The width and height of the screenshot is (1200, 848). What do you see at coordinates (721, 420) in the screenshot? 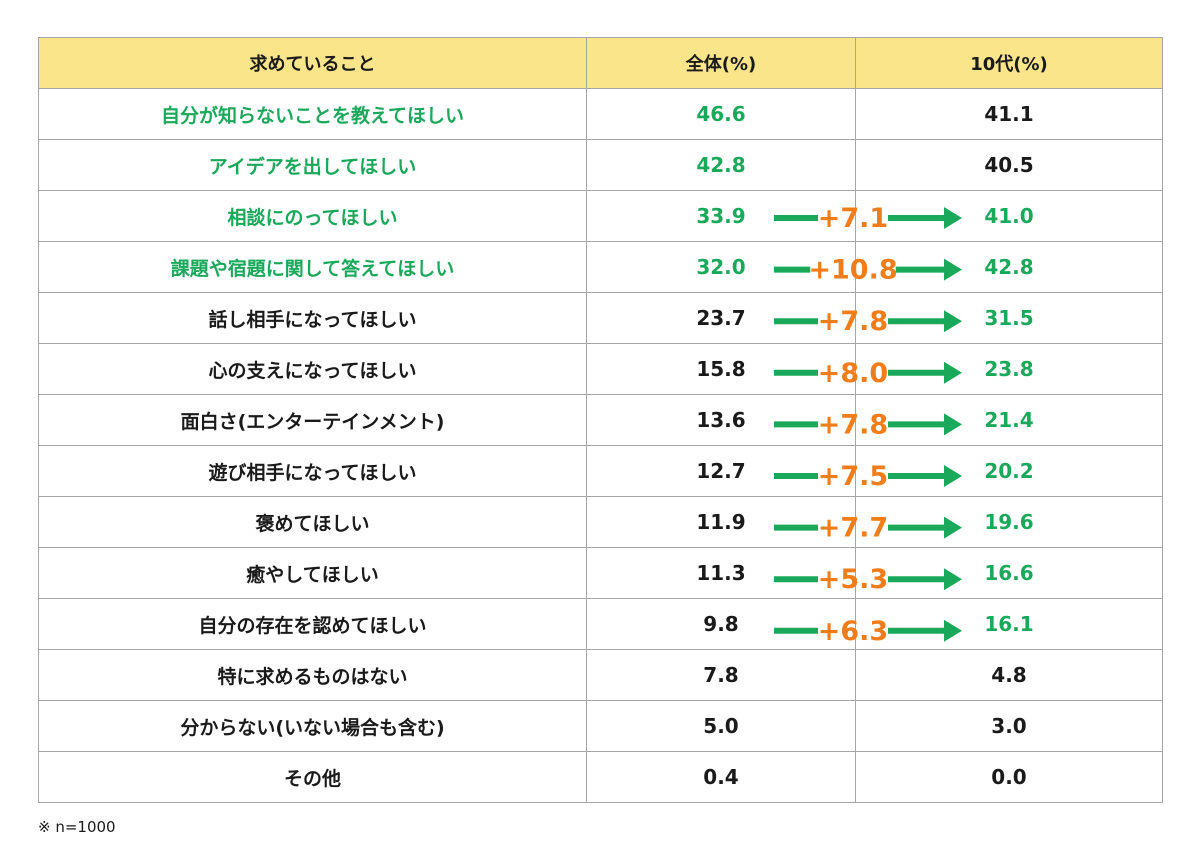
I see `row-value-all: 13.6` at bounding box center [721, 420].